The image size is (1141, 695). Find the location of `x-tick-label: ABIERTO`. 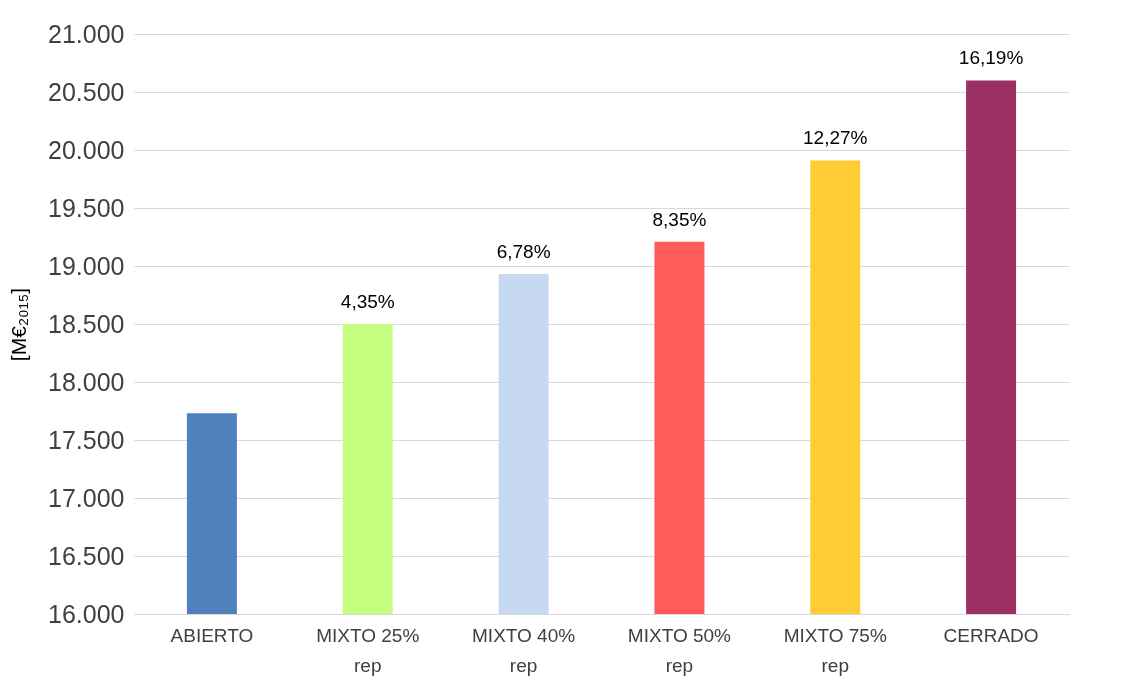

x-tick-label: ABIERTO is located at coordinates (212, 635).